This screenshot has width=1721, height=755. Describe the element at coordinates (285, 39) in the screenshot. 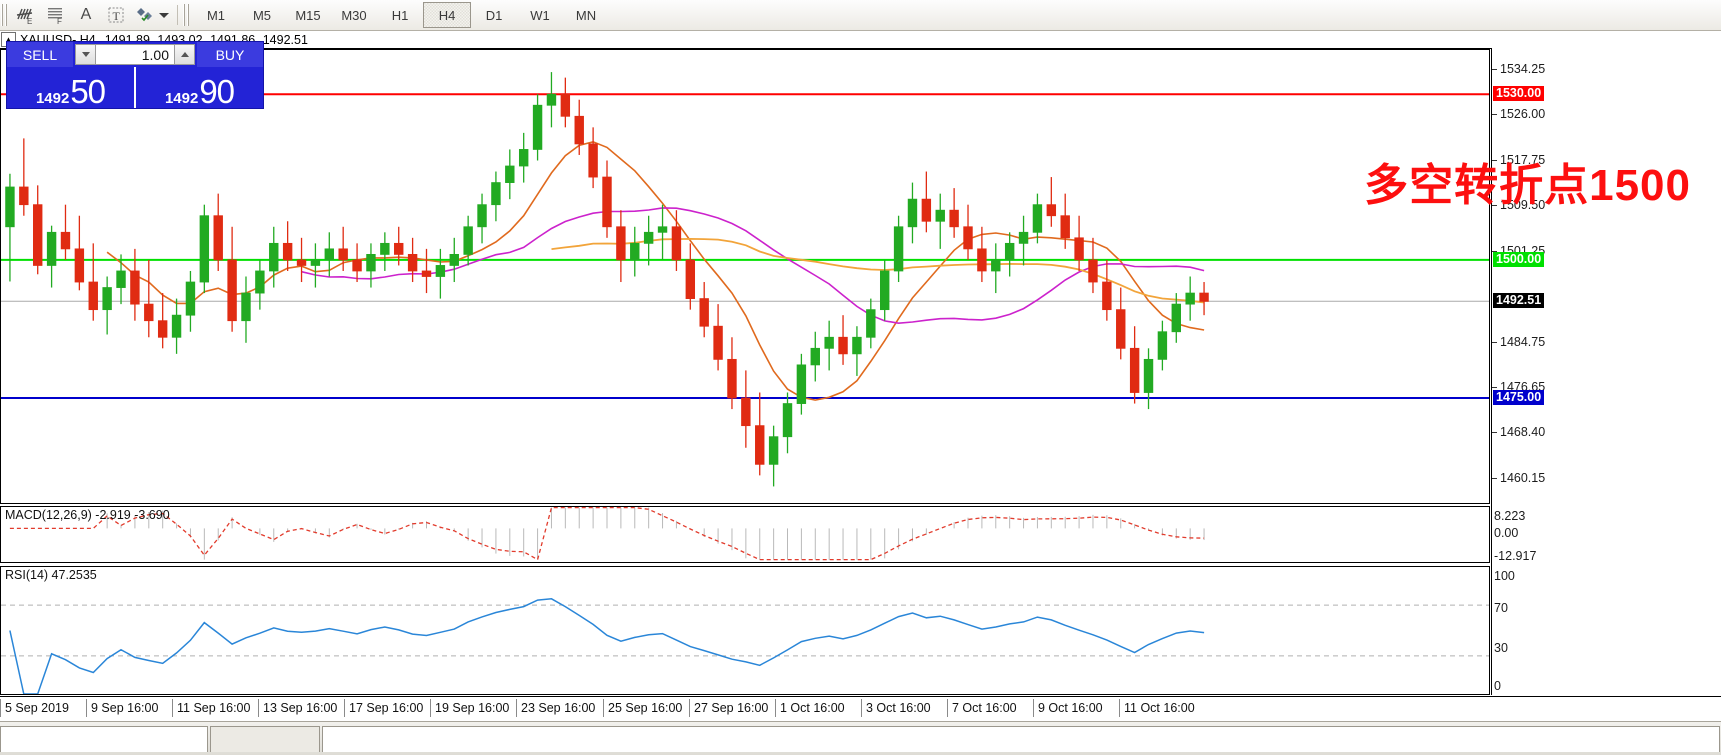

I see `ohlc-close: 1492.51` at that location.